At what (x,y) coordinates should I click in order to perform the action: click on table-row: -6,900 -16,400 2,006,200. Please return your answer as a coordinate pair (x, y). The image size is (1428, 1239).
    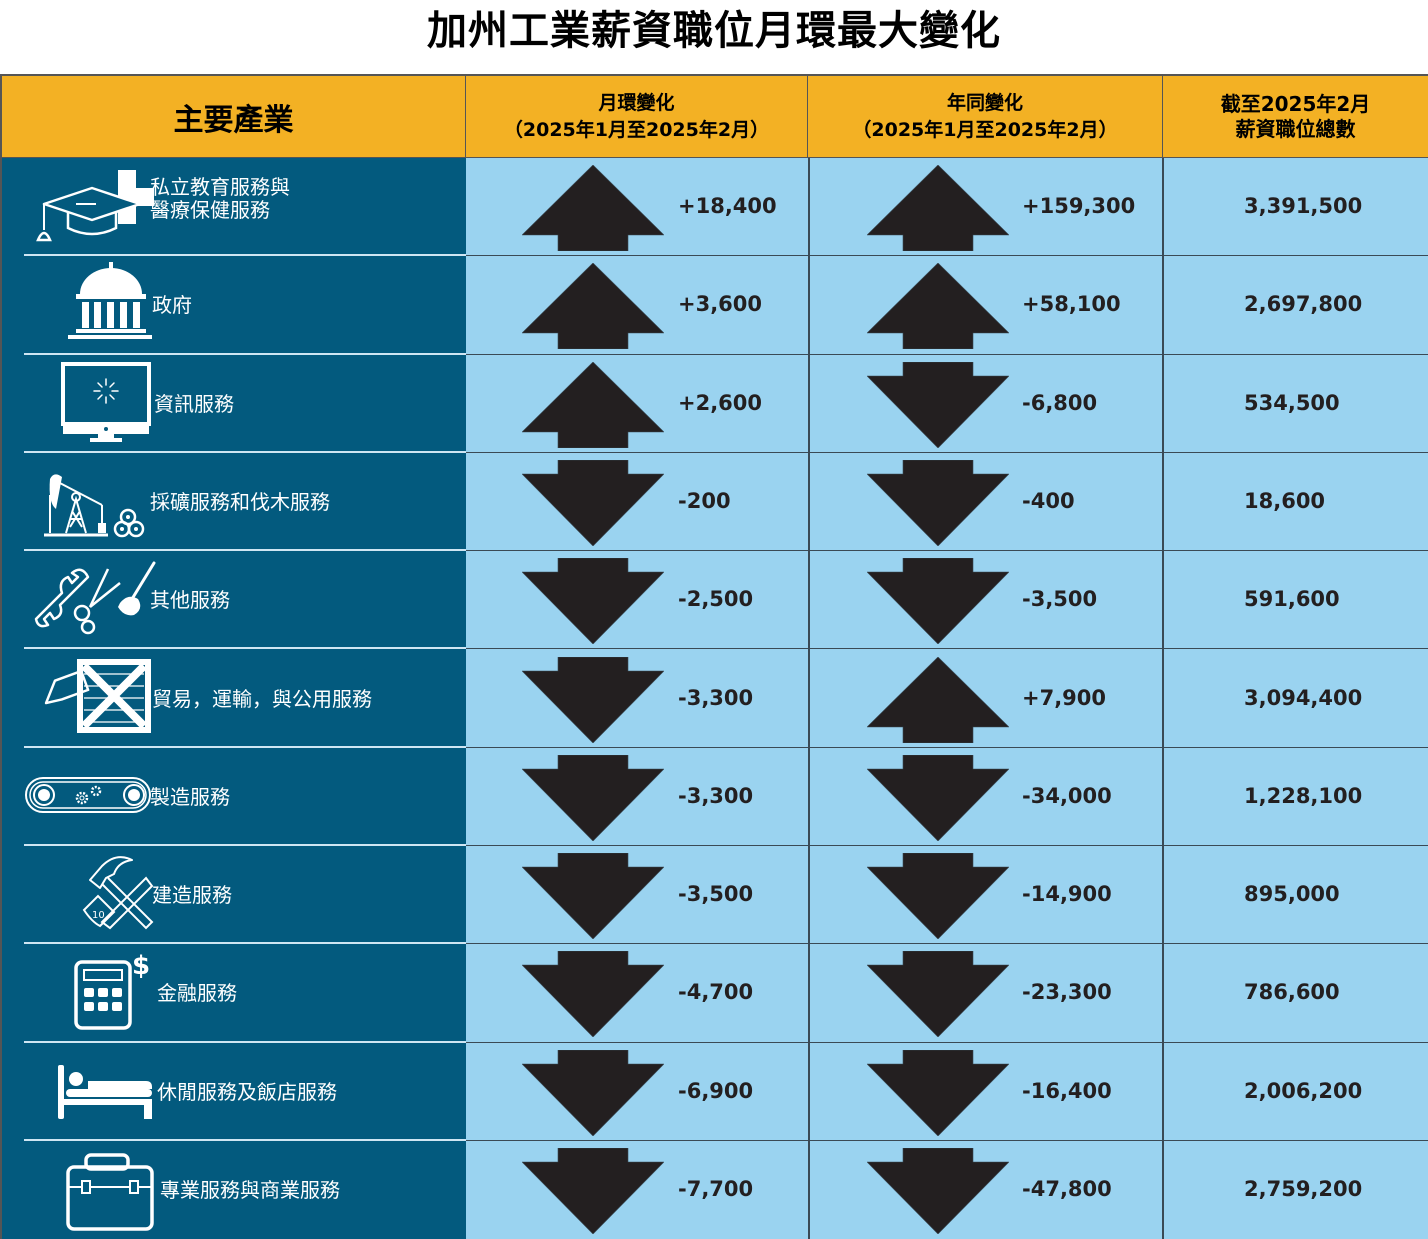
    Looking at the image, I should click on (947, 1092).